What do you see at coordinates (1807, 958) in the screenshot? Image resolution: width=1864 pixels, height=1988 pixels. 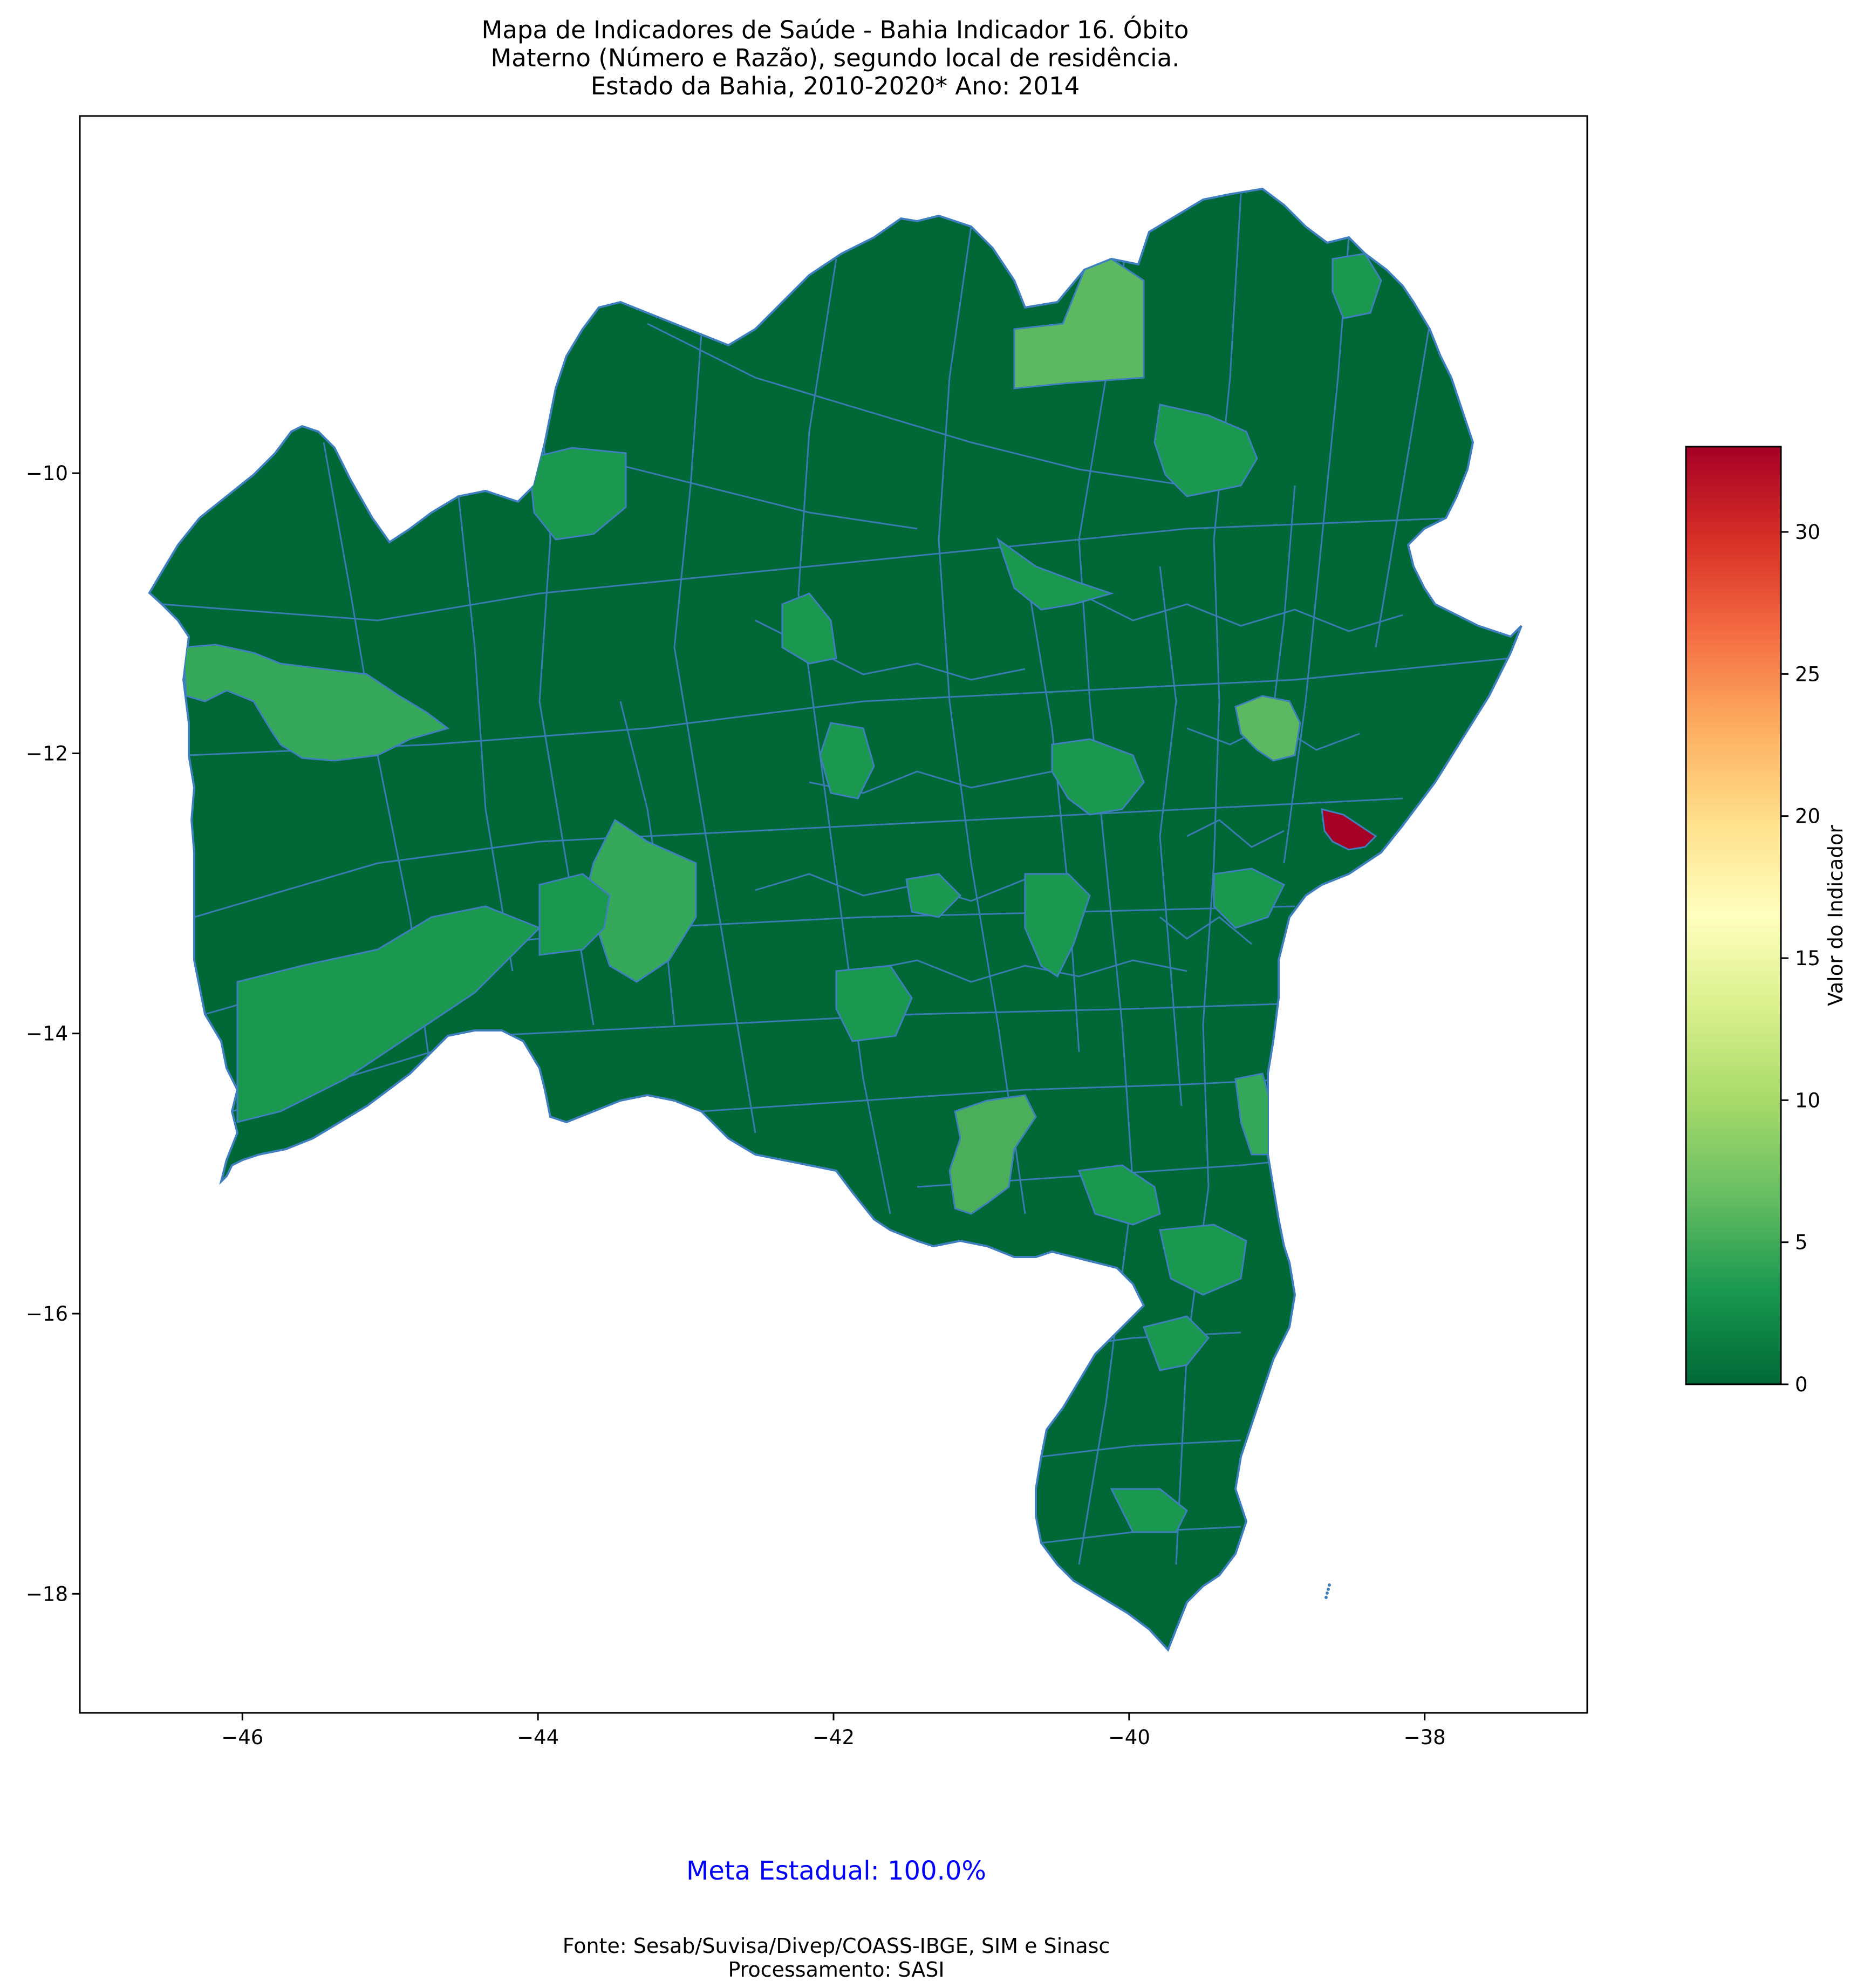 I see `colorbar-tick-label: 15` at bounding box center [1807, 958].